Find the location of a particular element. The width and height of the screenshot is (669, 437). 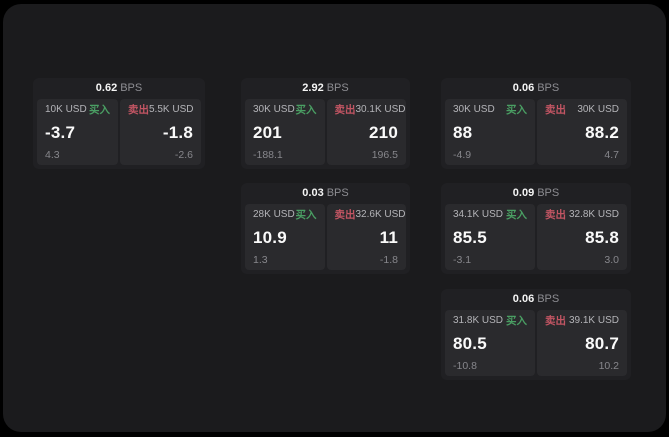

sell-panel-header: 卖出 32.6K USD is located at coordinates (370, 215).